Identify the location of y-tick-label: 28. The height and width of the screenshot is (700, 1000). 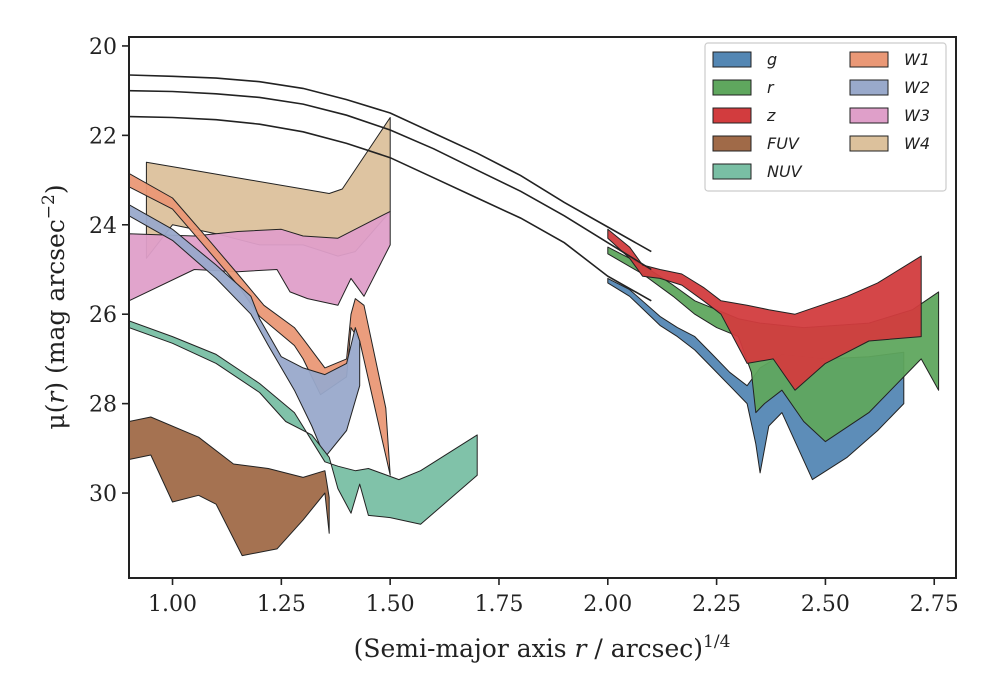
(103, 405).